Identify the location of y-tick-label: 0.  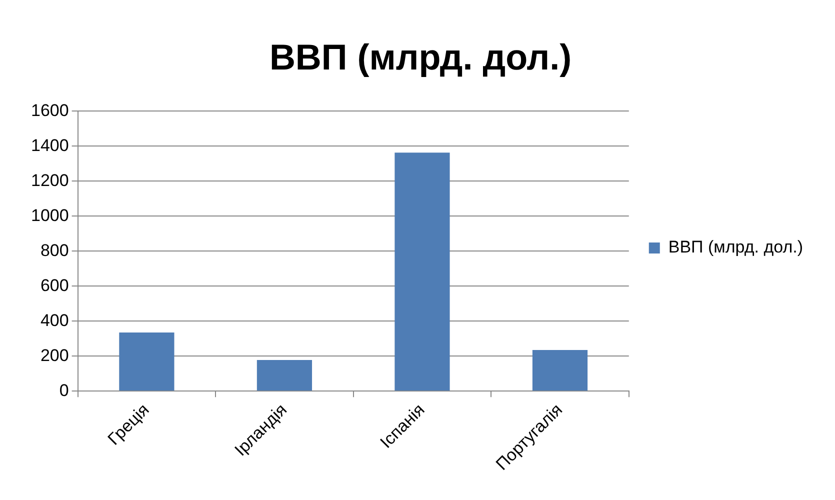
(64, 390).